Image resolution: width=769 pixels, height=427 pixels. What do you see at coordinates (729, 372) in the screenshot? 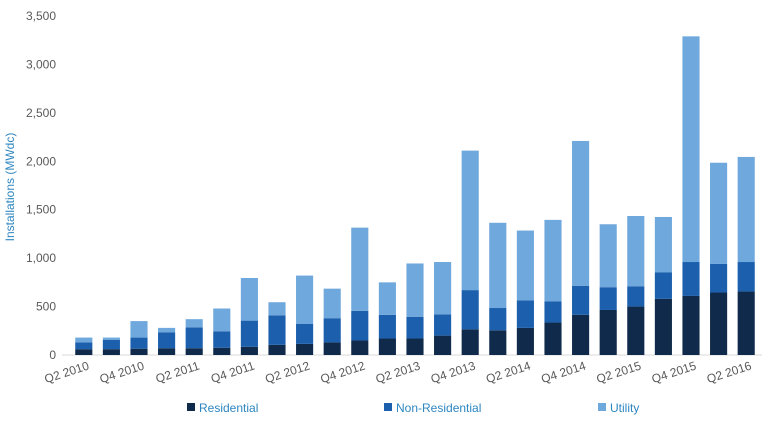
I see `x-tick-label: Q2 2016` at bounding box center [729, 372].